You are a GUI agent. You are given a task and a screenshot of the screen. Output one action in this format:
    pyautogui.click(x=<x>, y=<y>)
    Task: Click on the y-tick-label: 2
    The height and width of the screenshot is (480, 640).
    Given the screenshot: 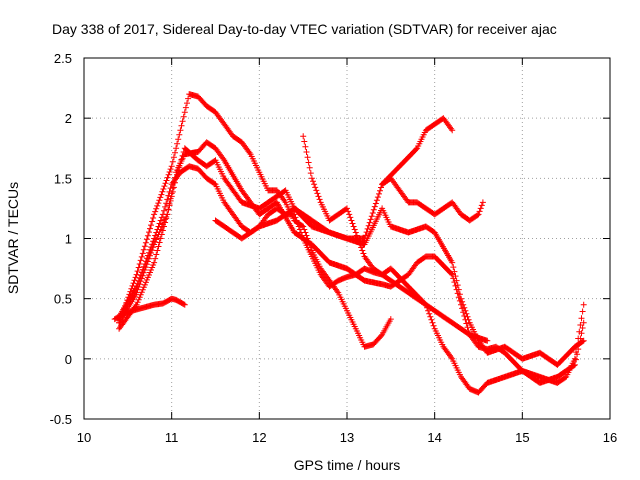 What is the action you would take?
    pyautogui.click(x=68, y=118)
    